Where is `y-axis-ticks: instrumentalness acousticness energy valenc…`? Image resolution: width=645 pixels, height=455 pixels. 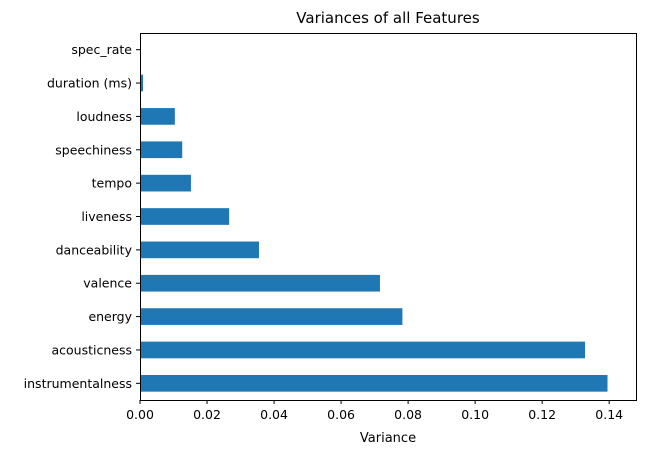
y-axis-ticks: instrumentalness acousticness energy valenc… is located at coordinates (82, 216).